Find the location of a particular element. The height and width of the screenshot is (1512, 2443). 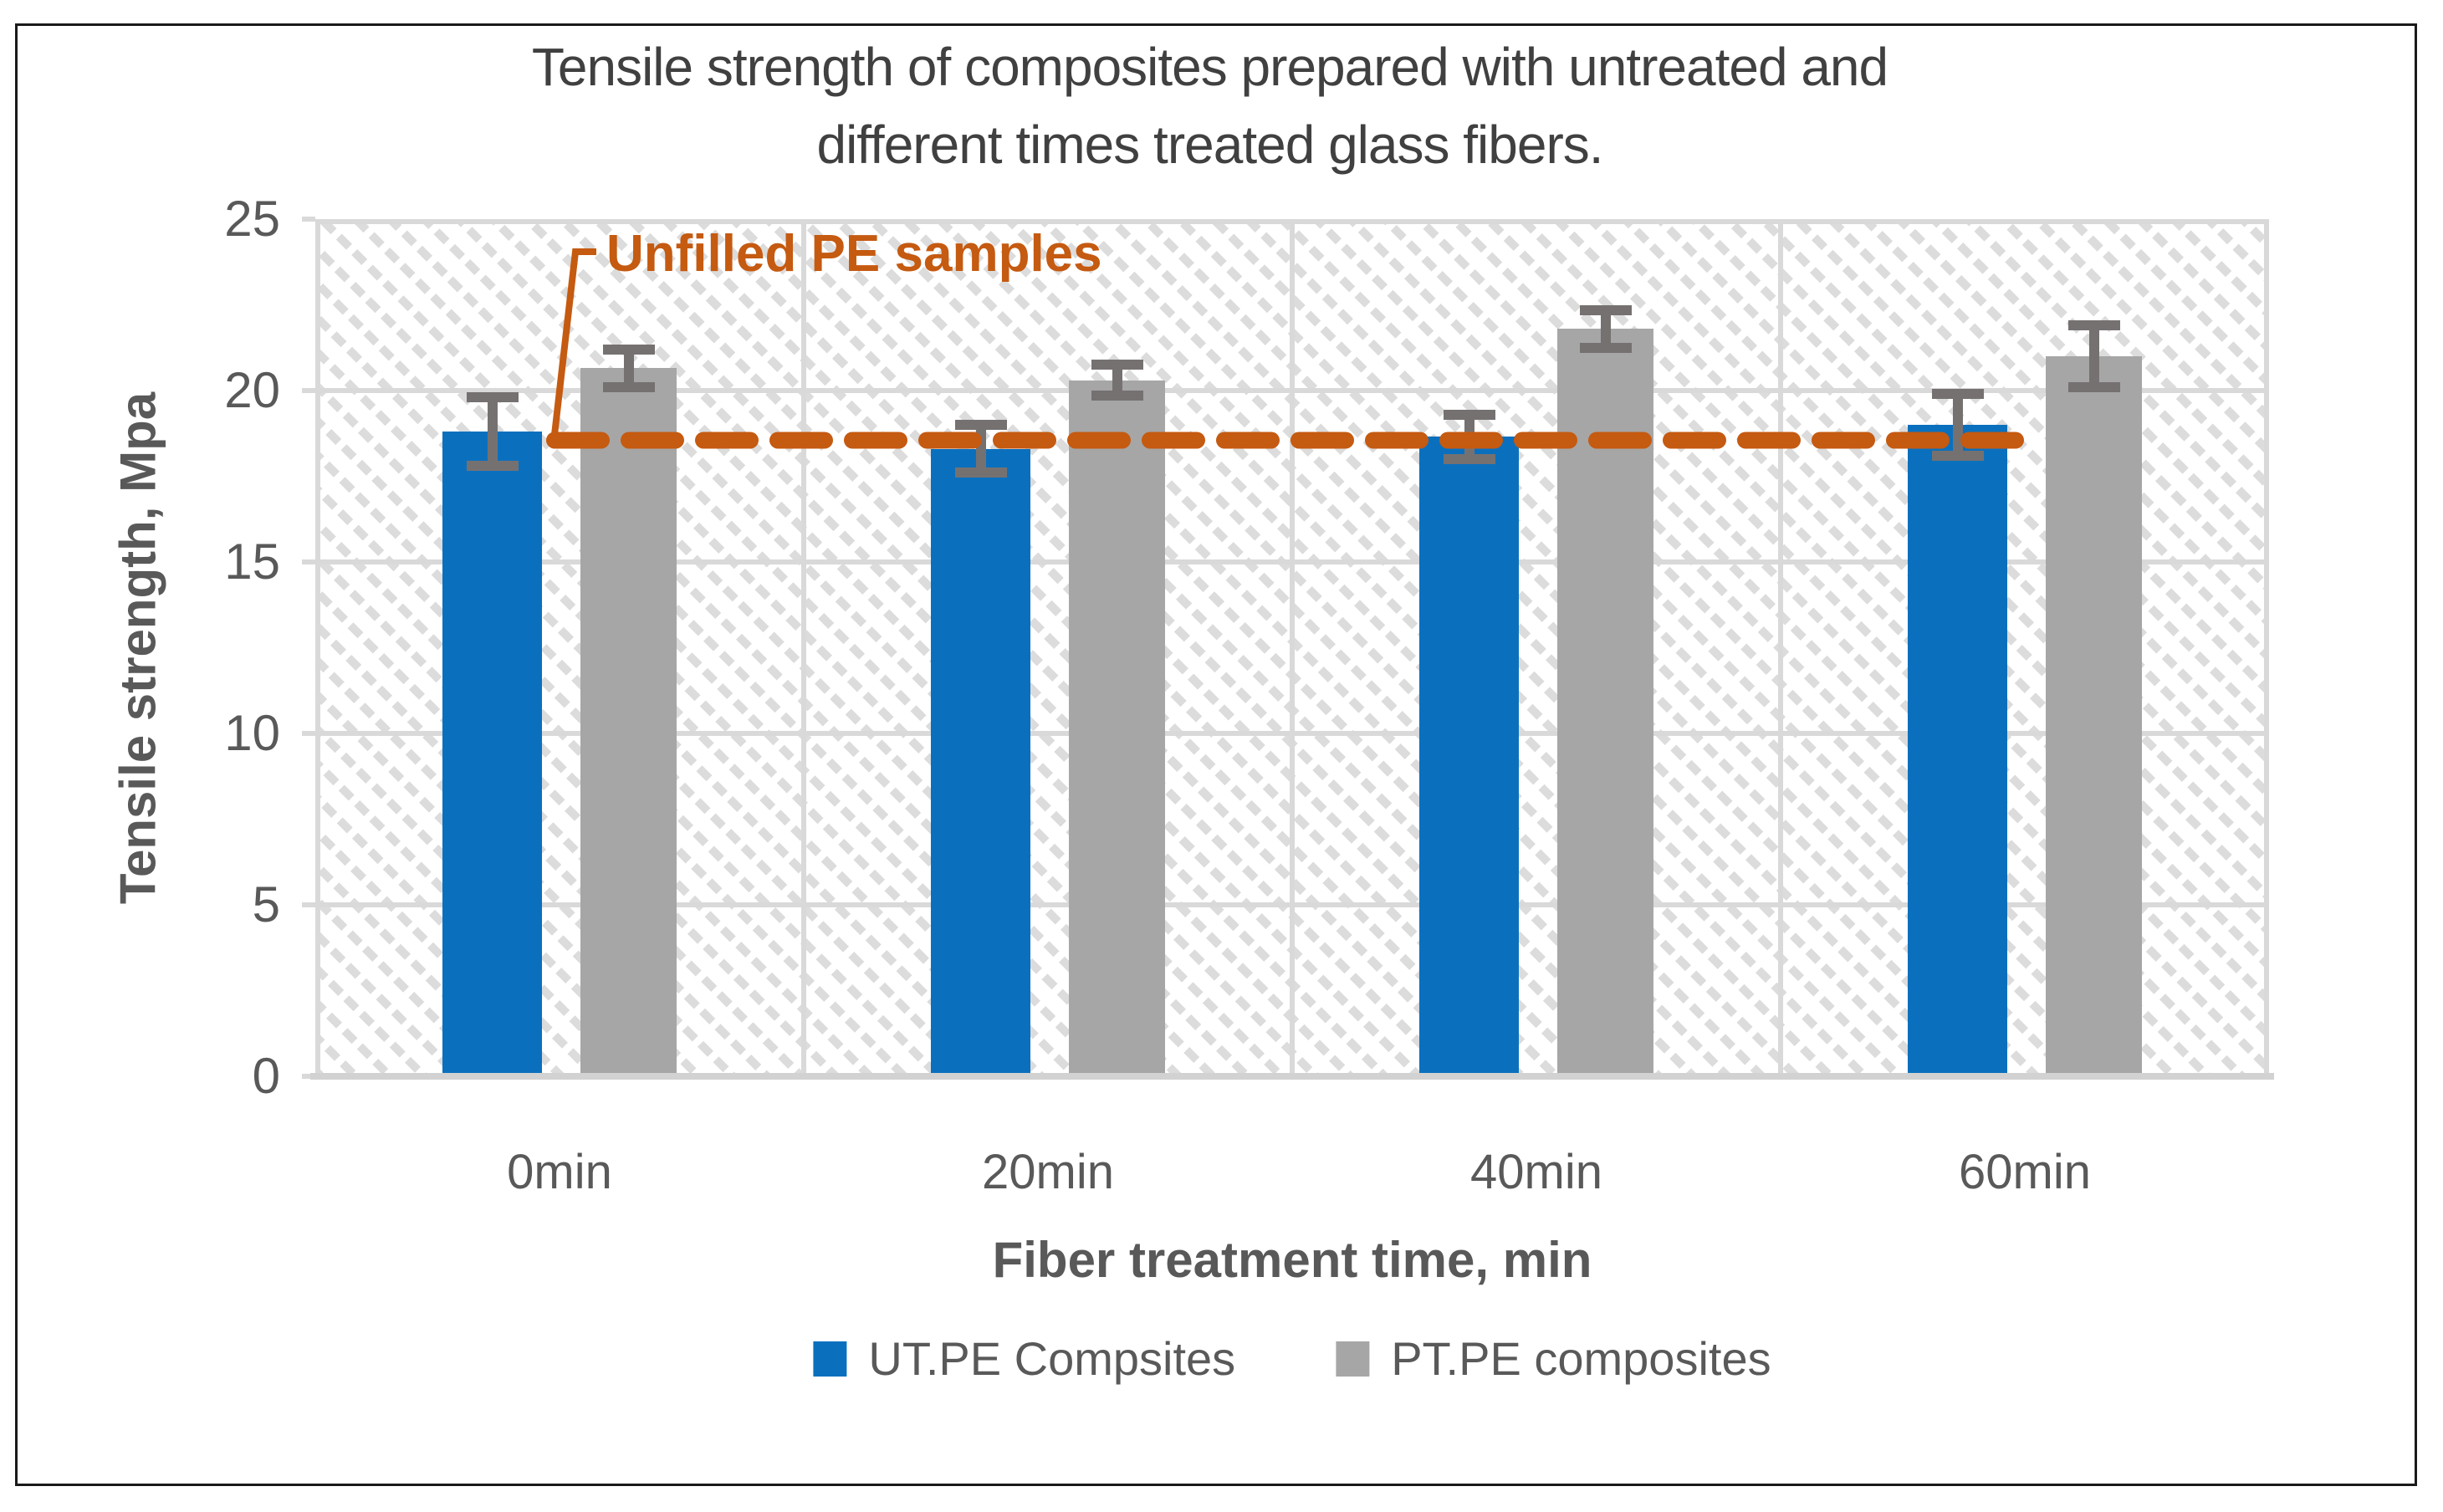

y-tick-label: 10 is located at coordinates (252, 733).